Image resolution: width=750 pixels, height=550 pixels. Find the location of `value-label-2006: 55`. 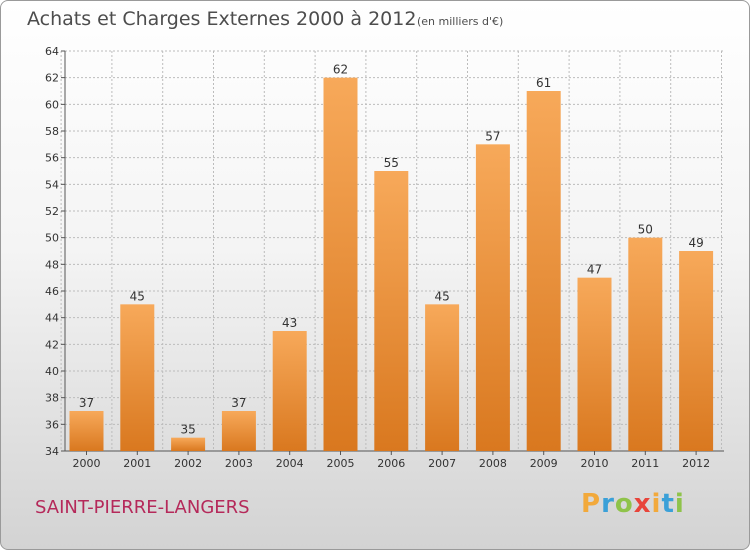

value-label-2006: 55 is located at coordinates (391, 163).